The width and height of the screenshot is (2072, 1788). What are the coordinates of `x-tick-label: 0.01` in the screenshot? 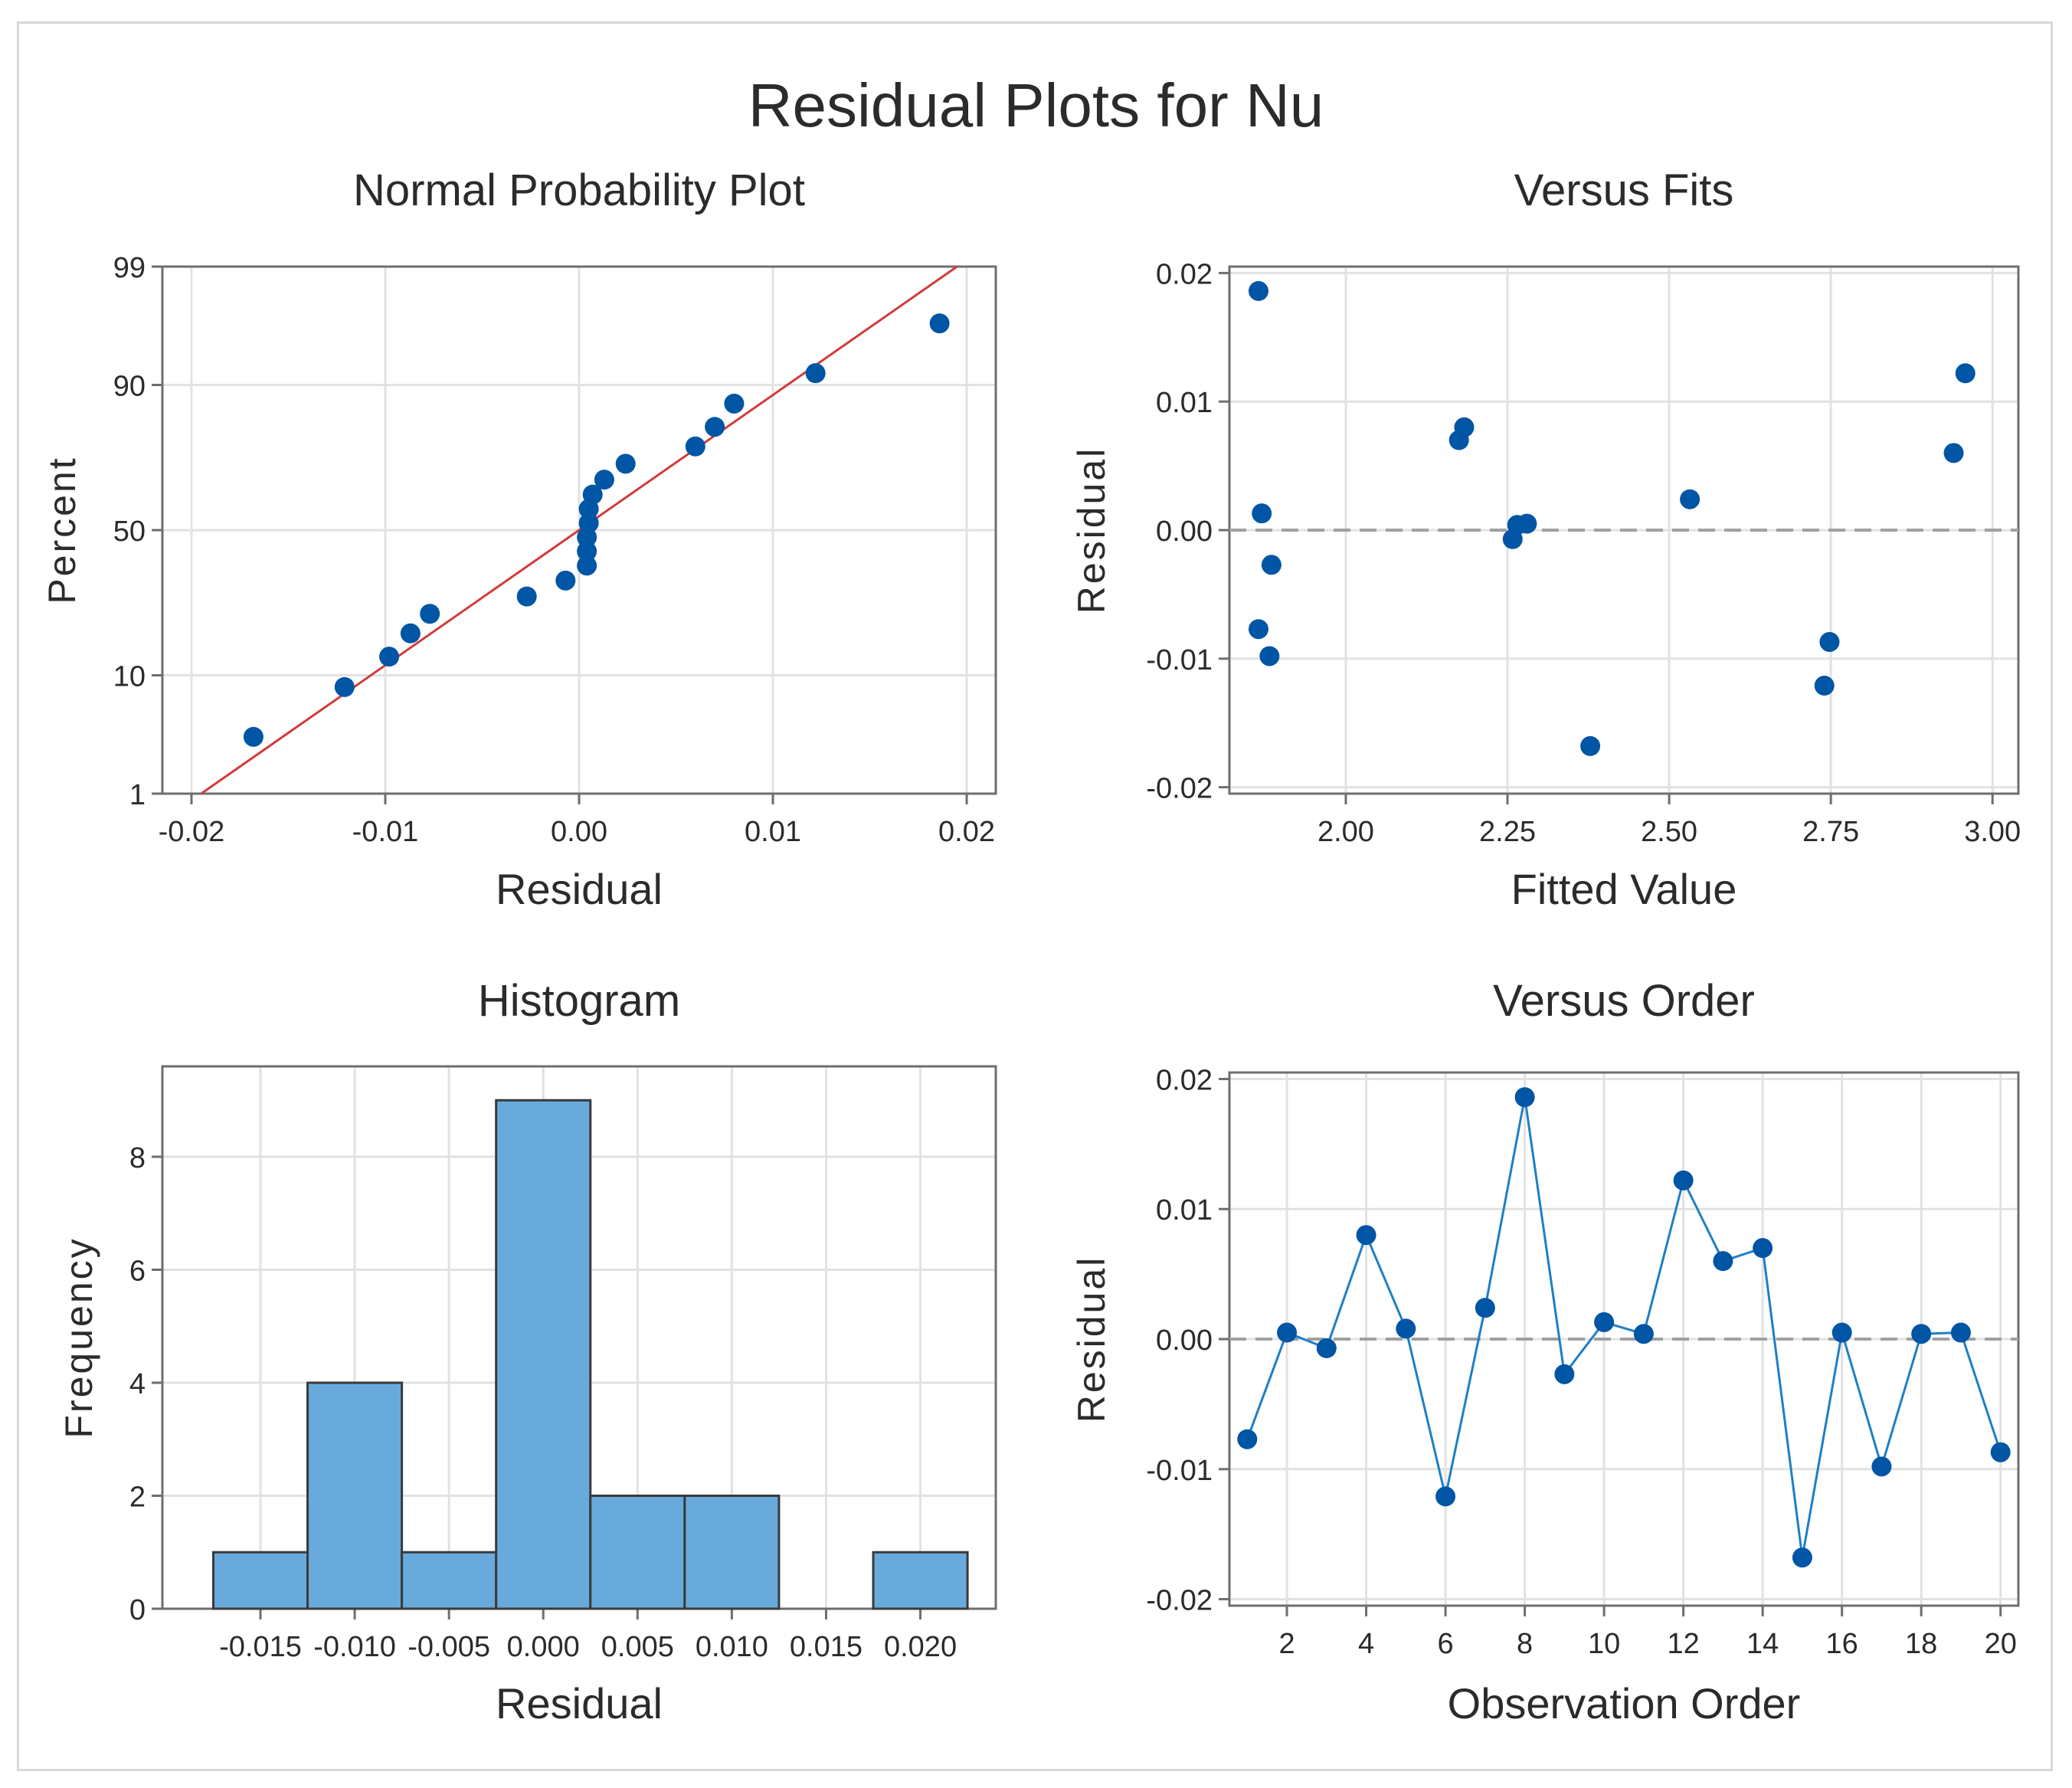 It's located at (773, 832).